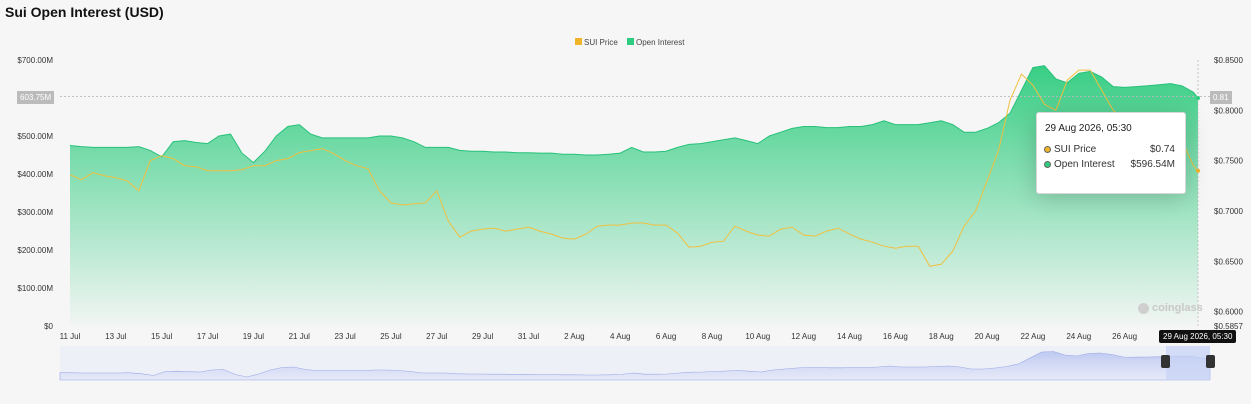 The height and width of the screenshot is (404, 1251). I want to click on oi-point, so click(1198, 98).